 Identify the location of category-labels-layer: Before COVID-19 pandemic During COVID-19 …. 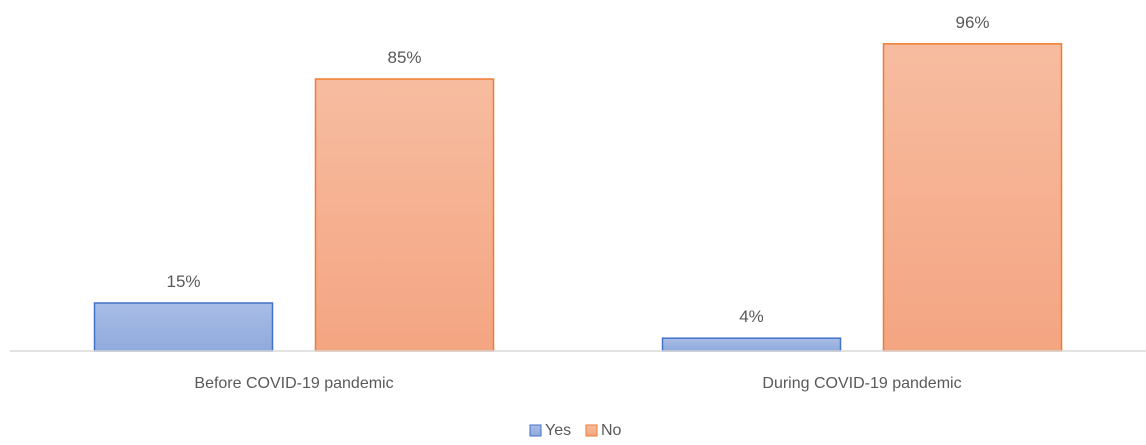
(577, 383).